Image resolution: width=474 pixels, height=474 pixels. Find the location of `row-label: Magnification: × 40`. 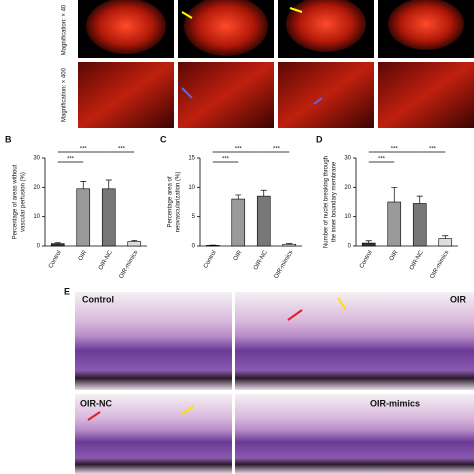

row-label: Magnification: × 40 is located at coordinates (65, 29).